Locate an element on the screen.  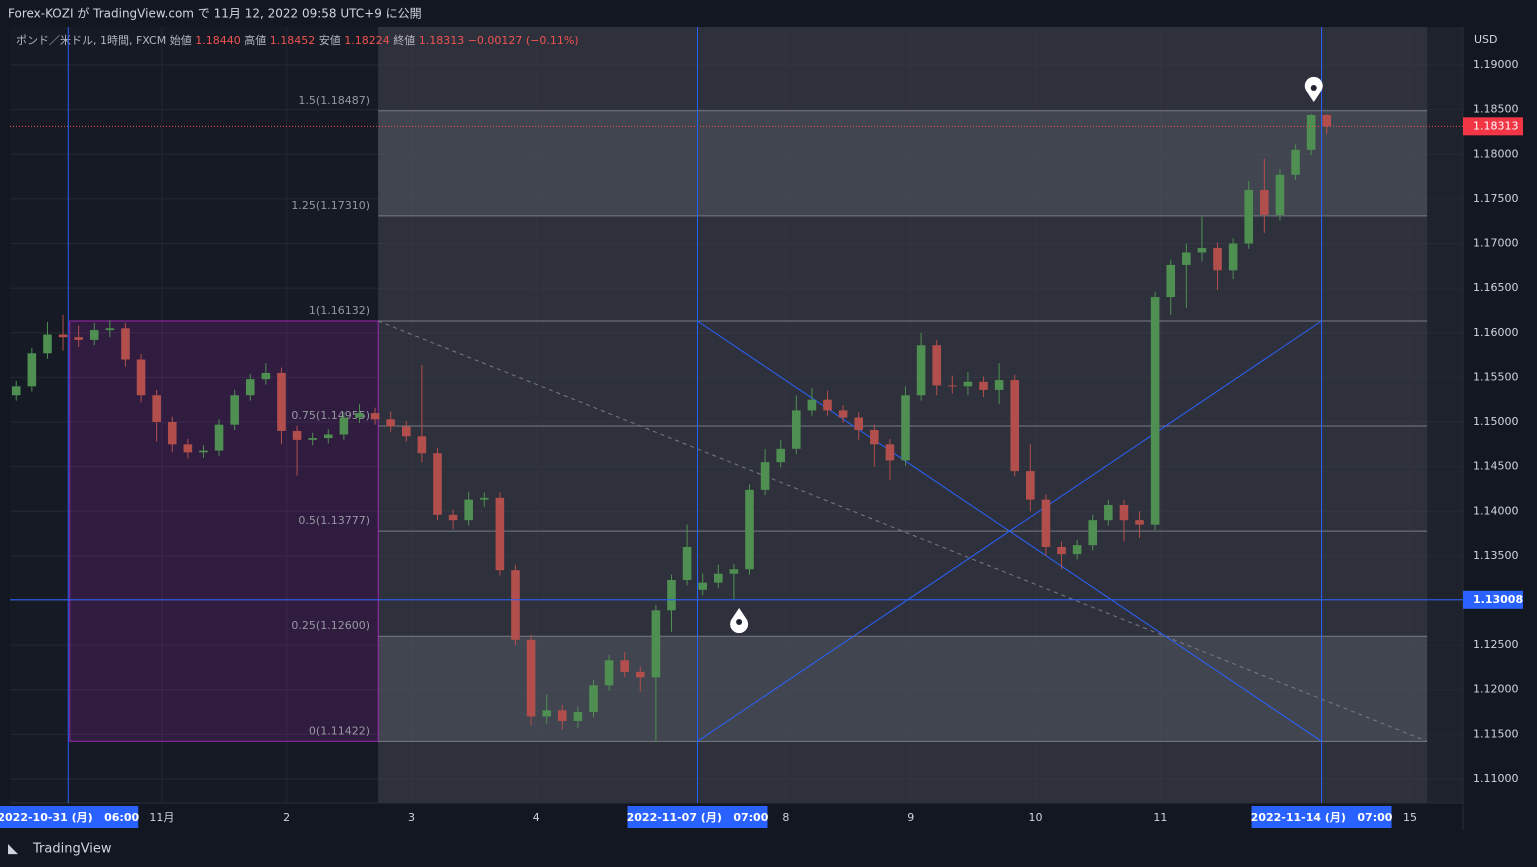
y-tick-label: 1.17000 is located at coordinates (1496, 243).